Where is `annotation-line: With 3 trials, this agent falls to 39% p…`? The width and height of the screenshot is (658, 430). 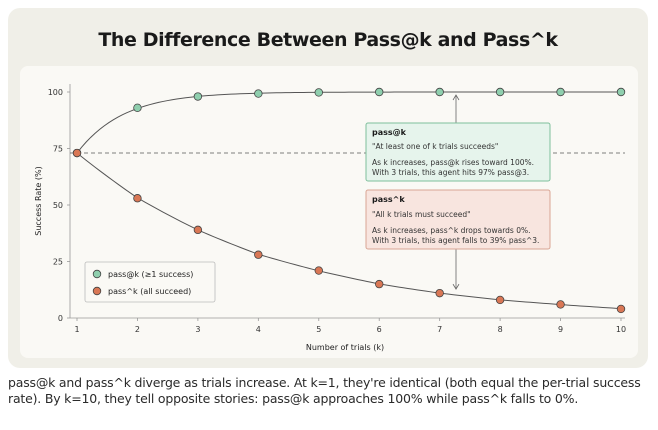 annotation-line: With 3 trials, this agent falls to 39% p… is located at coordinates (455, 240).